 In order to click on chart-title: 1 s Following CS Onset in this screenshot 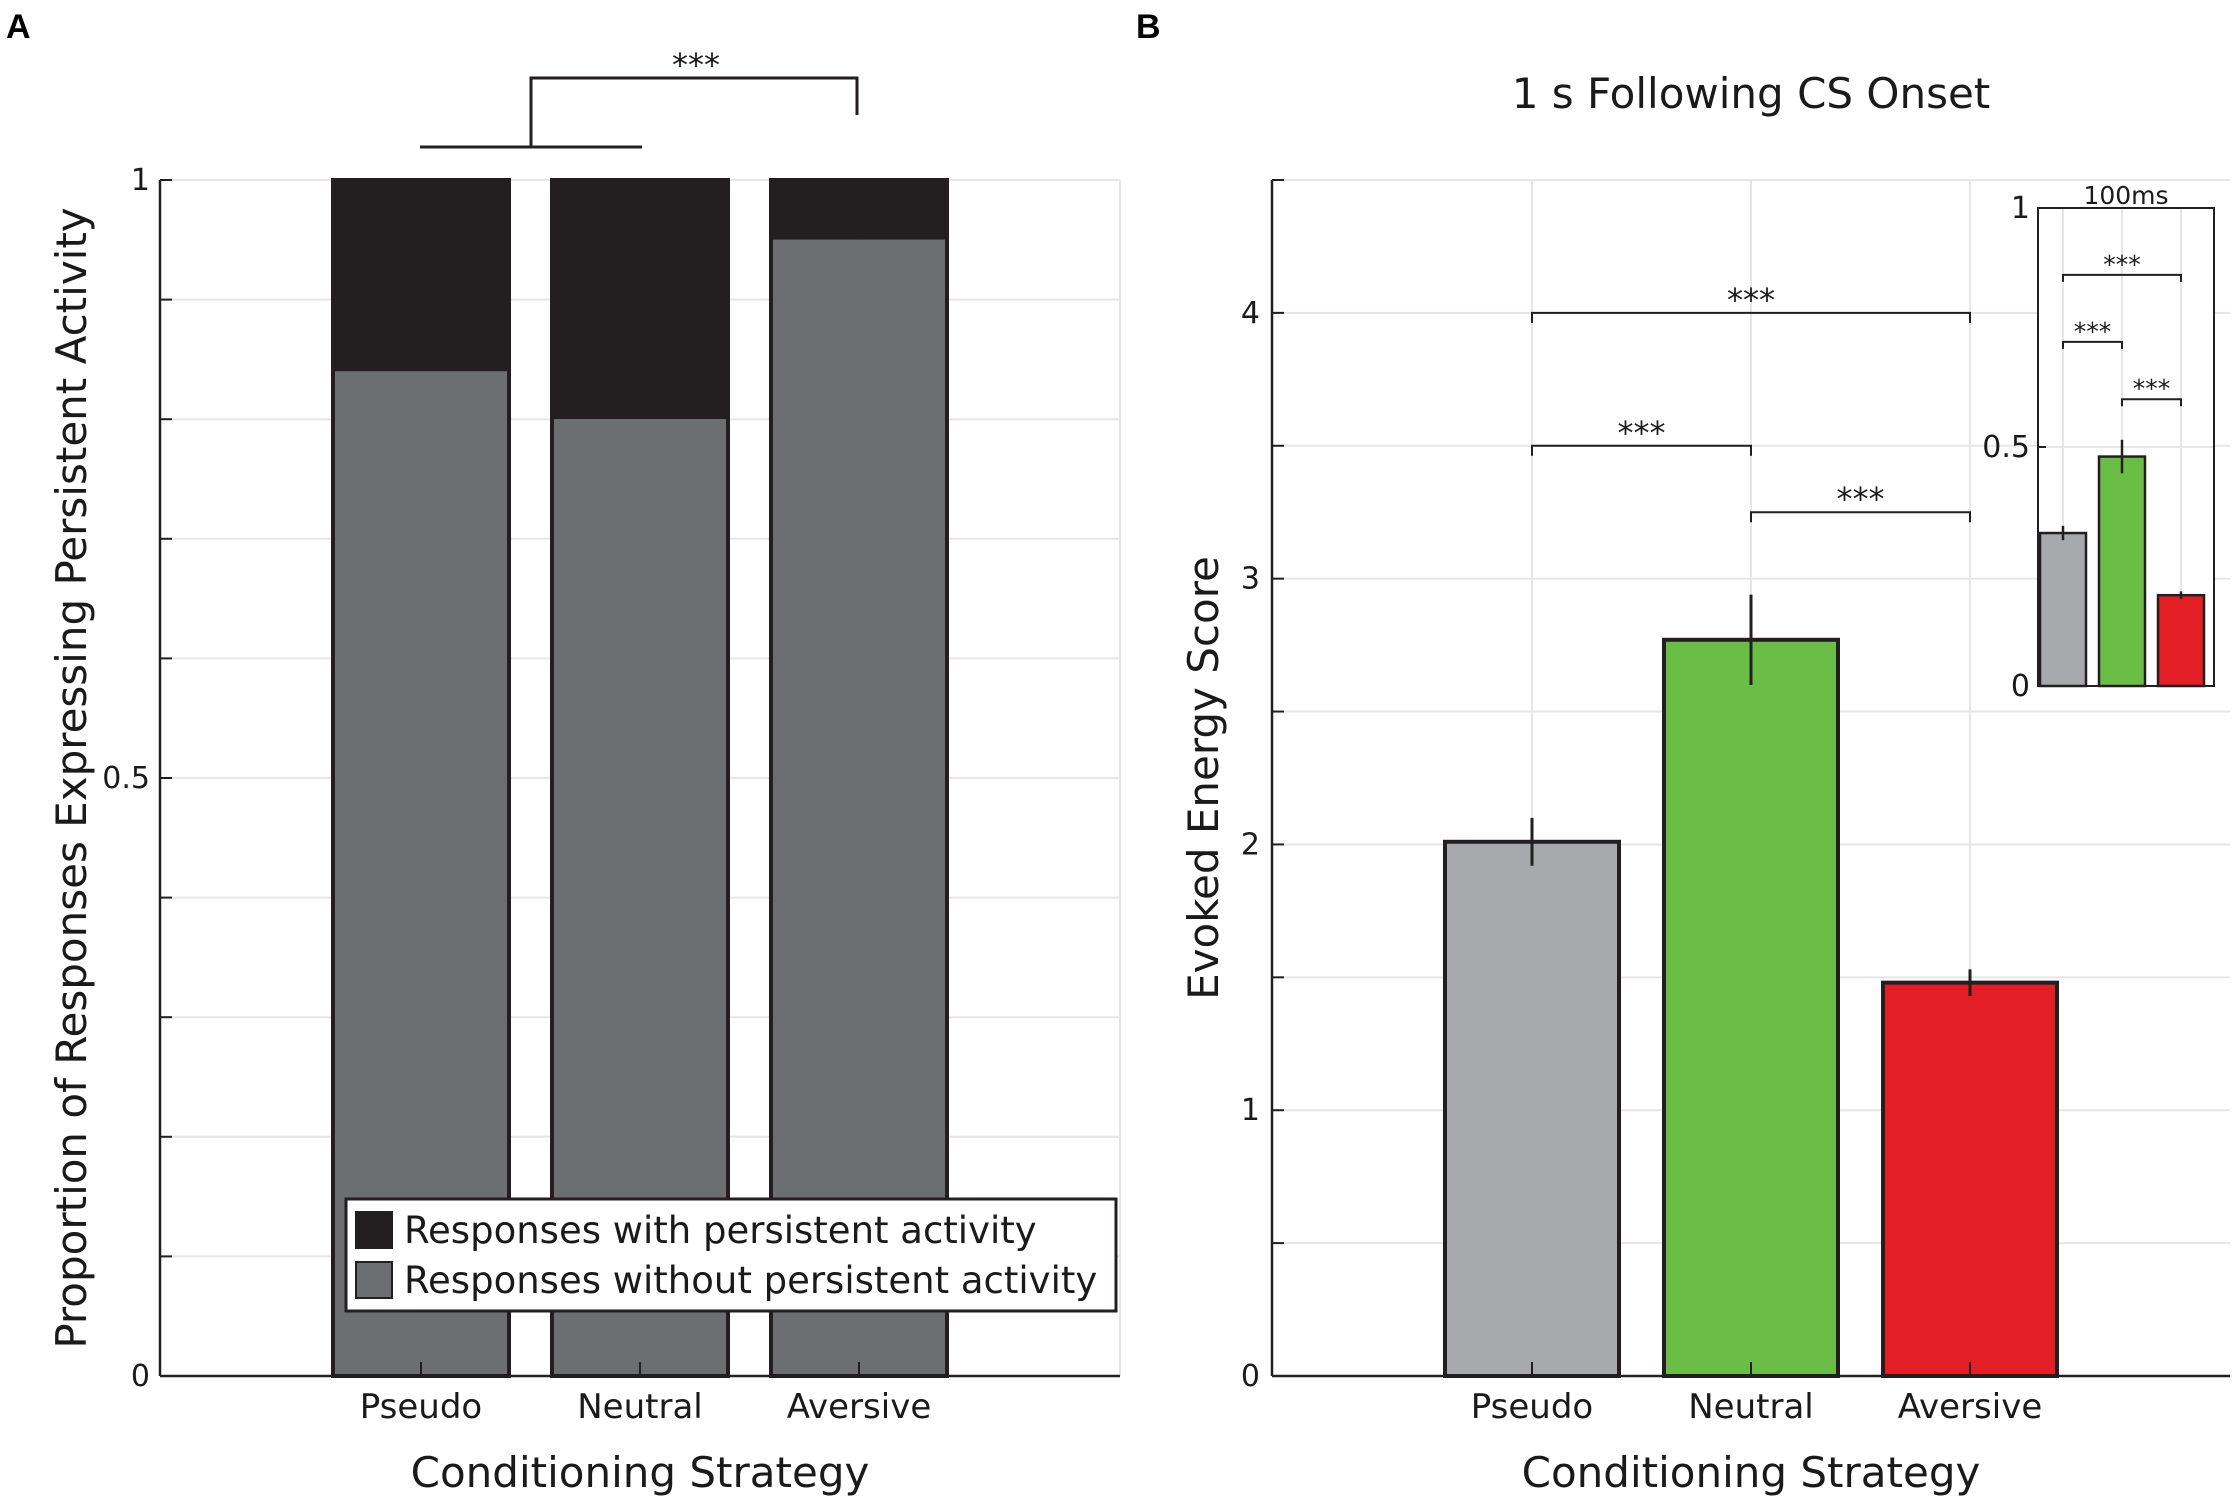, I will do `click(1751, 93)`.